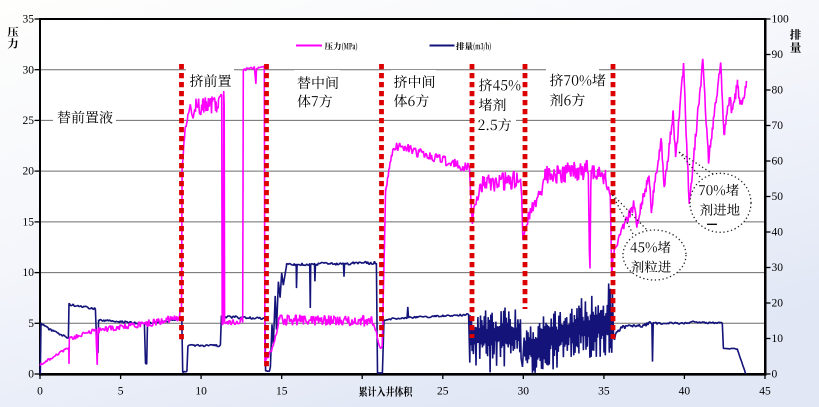 Image resolution: width=819 pixels, height=407 pixels. Describe the element at coordinates (778, 162) in the screenshot. I see `svg-text: 60` at that location.